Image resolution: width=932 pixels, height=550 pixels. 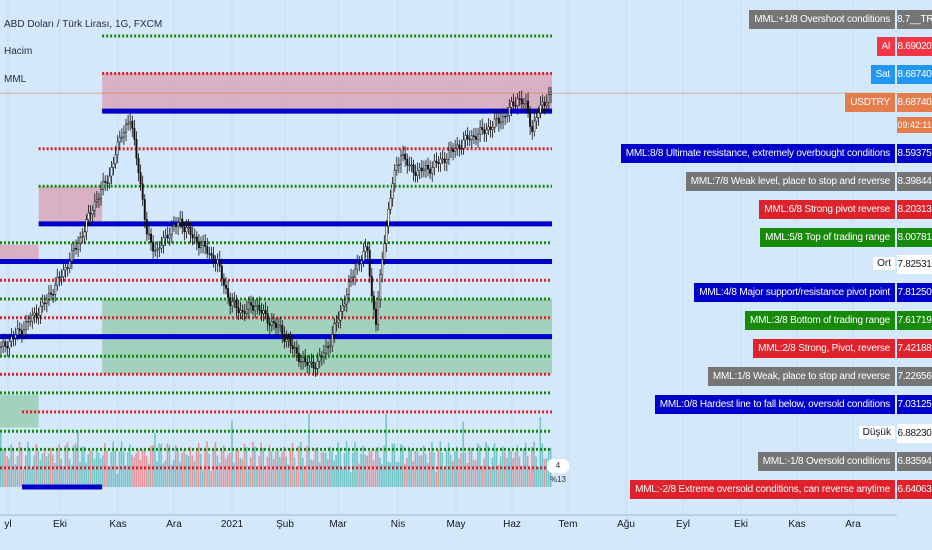 I want to click on x-tick-label: Tem, so click(x=568, y=524).